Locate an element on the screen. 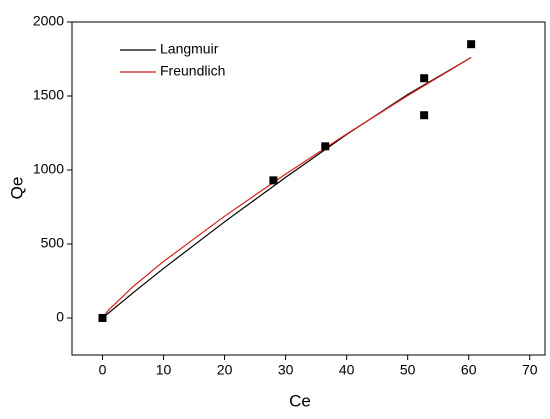 The width and height of the screenshot is (550, 419). x-tick-label: 0 is located at coordinates (103, 370).